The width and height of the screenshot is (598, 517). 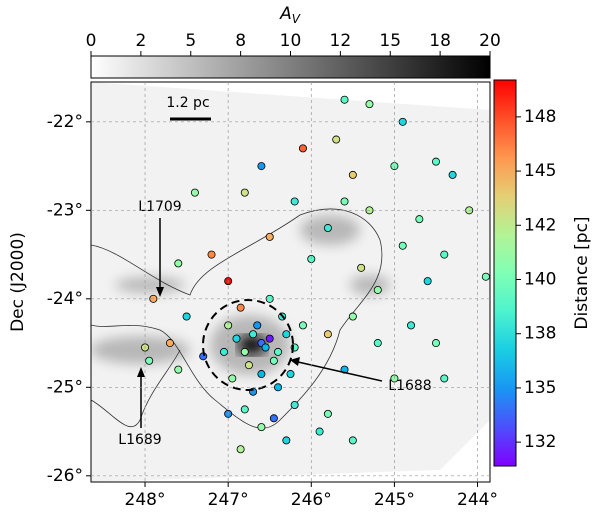 What do you see at coordinates (18, 282) in the screenshot?
I see `y-axis-label: Dec (J2000)` at bounding box center [18, 282].